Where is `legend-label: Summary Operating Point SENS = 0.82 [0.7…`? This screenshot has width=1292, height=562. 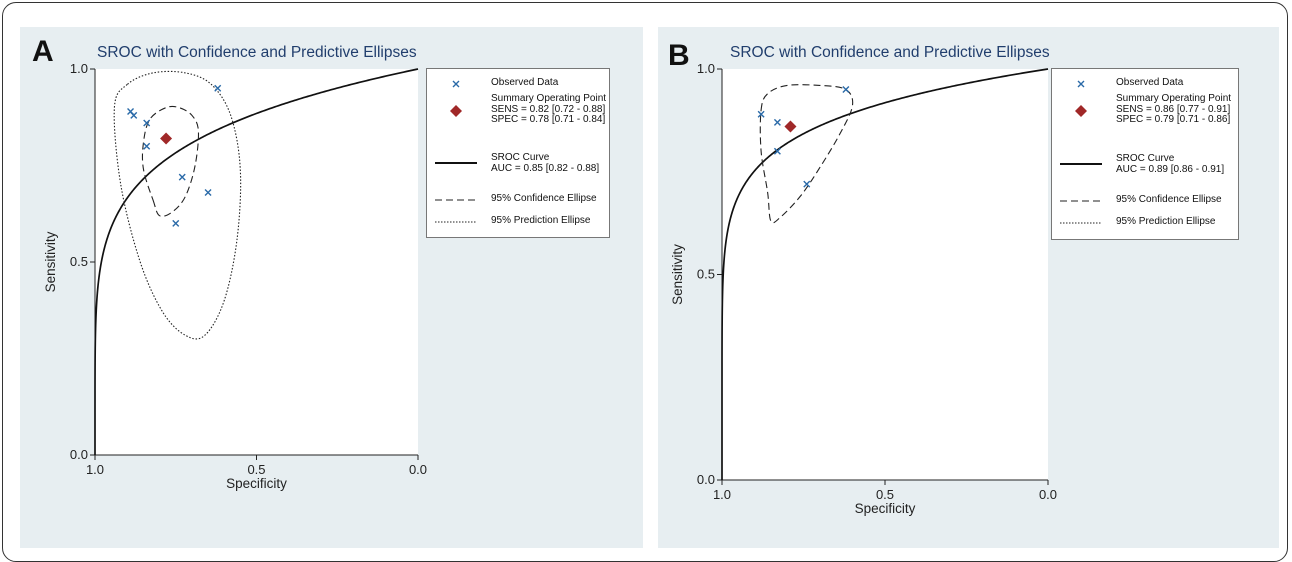 legend-label: Summary Operating Point SENS = 0.82 [0.7… is located at coordinates (549, 109).